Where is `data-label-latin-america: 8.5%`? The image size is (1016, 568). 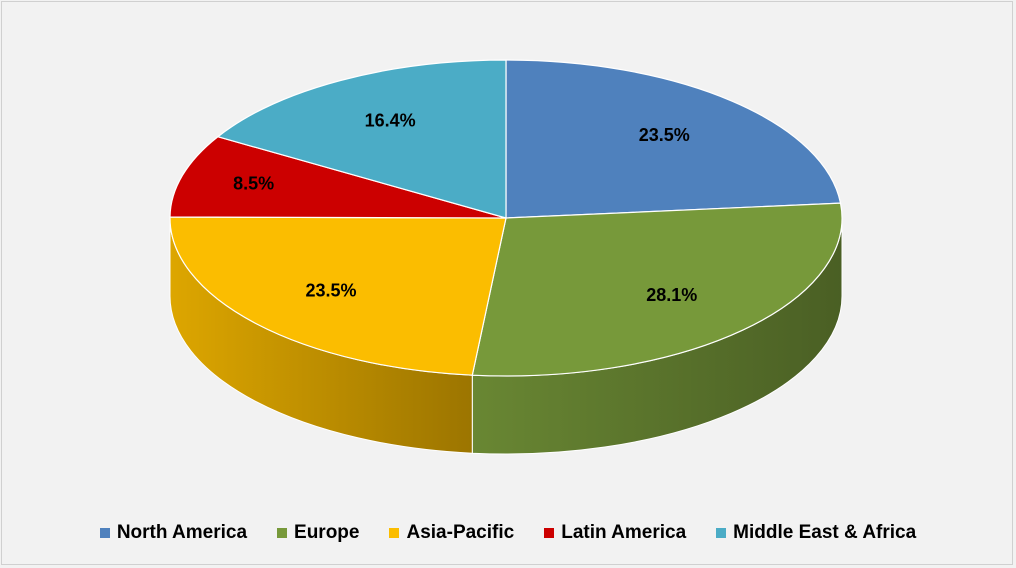 data-label-latin-america: 8.5% is located at coordinates (253, 183).